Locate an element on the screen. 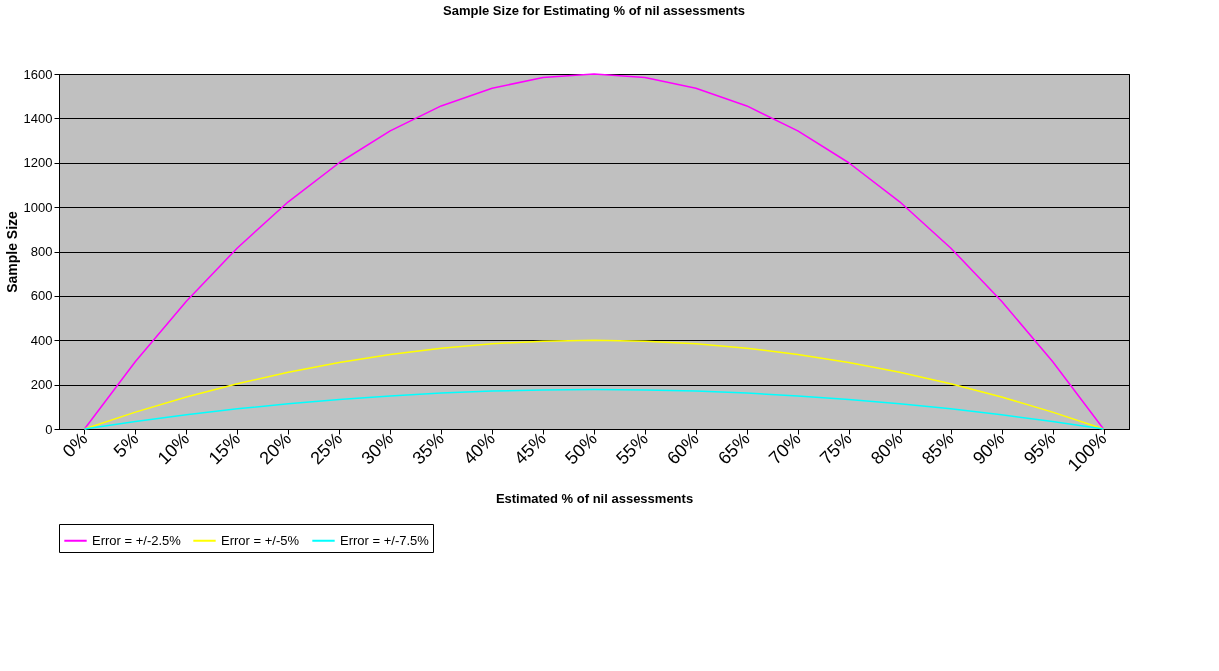 This screenshot has width=1219, height=671. x-tick-label: 5% is located at coordinates (126, 445).